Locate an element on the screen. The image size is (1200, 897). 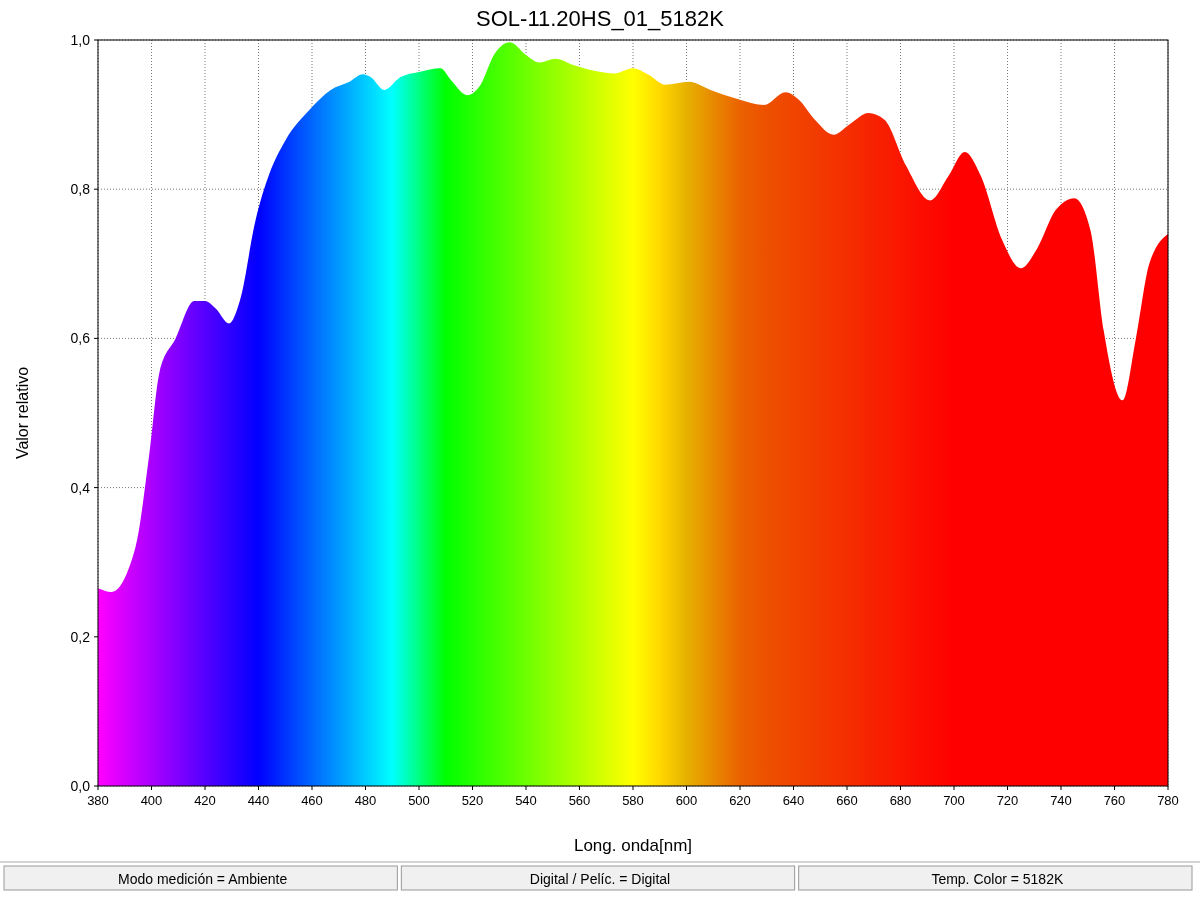
chart-title: SOL-11.20HS_01_5182K is located at coordinates (600, 18).